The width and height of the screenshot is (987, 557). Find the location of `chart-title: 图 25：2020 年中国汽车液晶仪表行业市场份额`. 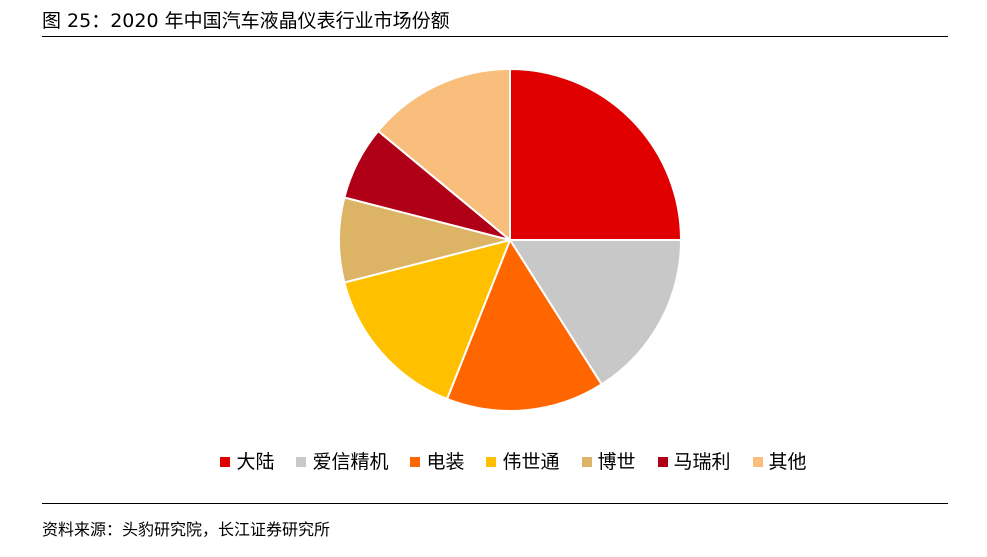

chart-title: 图 25：2020 年中国汽车液晶仪表行业市场份额 is located at coordinates (246, 21).